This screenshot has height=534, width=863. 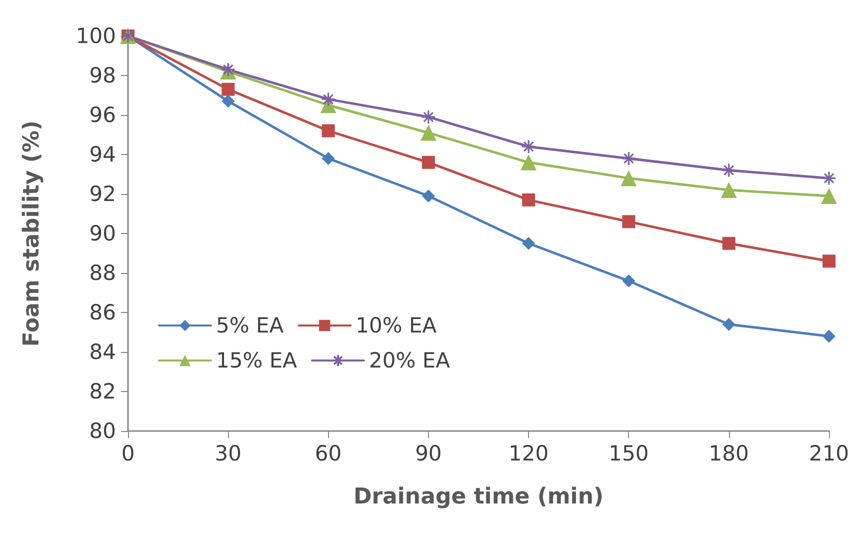 What do you see at coordinates (102, 234) in the screenshot?
I see `y-tick-label: 90` at bounding box center [102, 234].